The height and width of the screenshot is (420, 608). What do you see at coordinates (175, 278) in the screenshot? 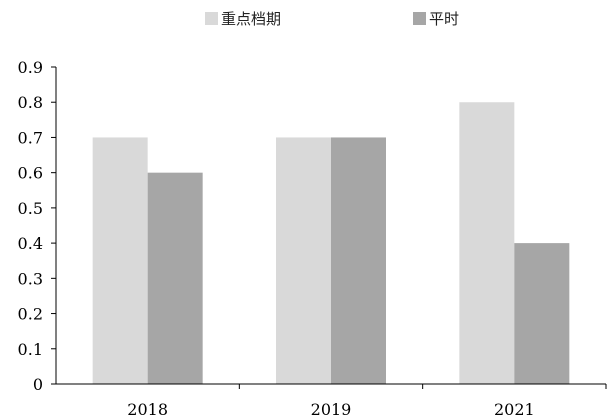
I see `bar-2-2018` at bounding box center [175, 278].